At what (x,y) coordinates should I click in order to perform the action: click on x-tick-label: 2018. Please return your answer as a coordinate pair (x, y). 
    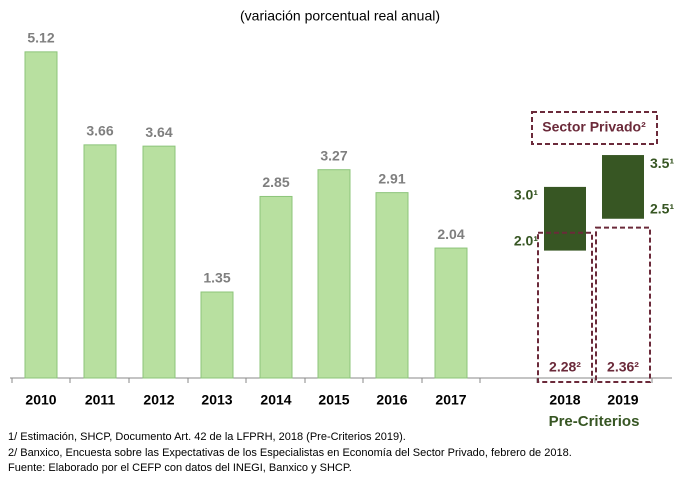
    Looking at the image, I should click on (564, 400).